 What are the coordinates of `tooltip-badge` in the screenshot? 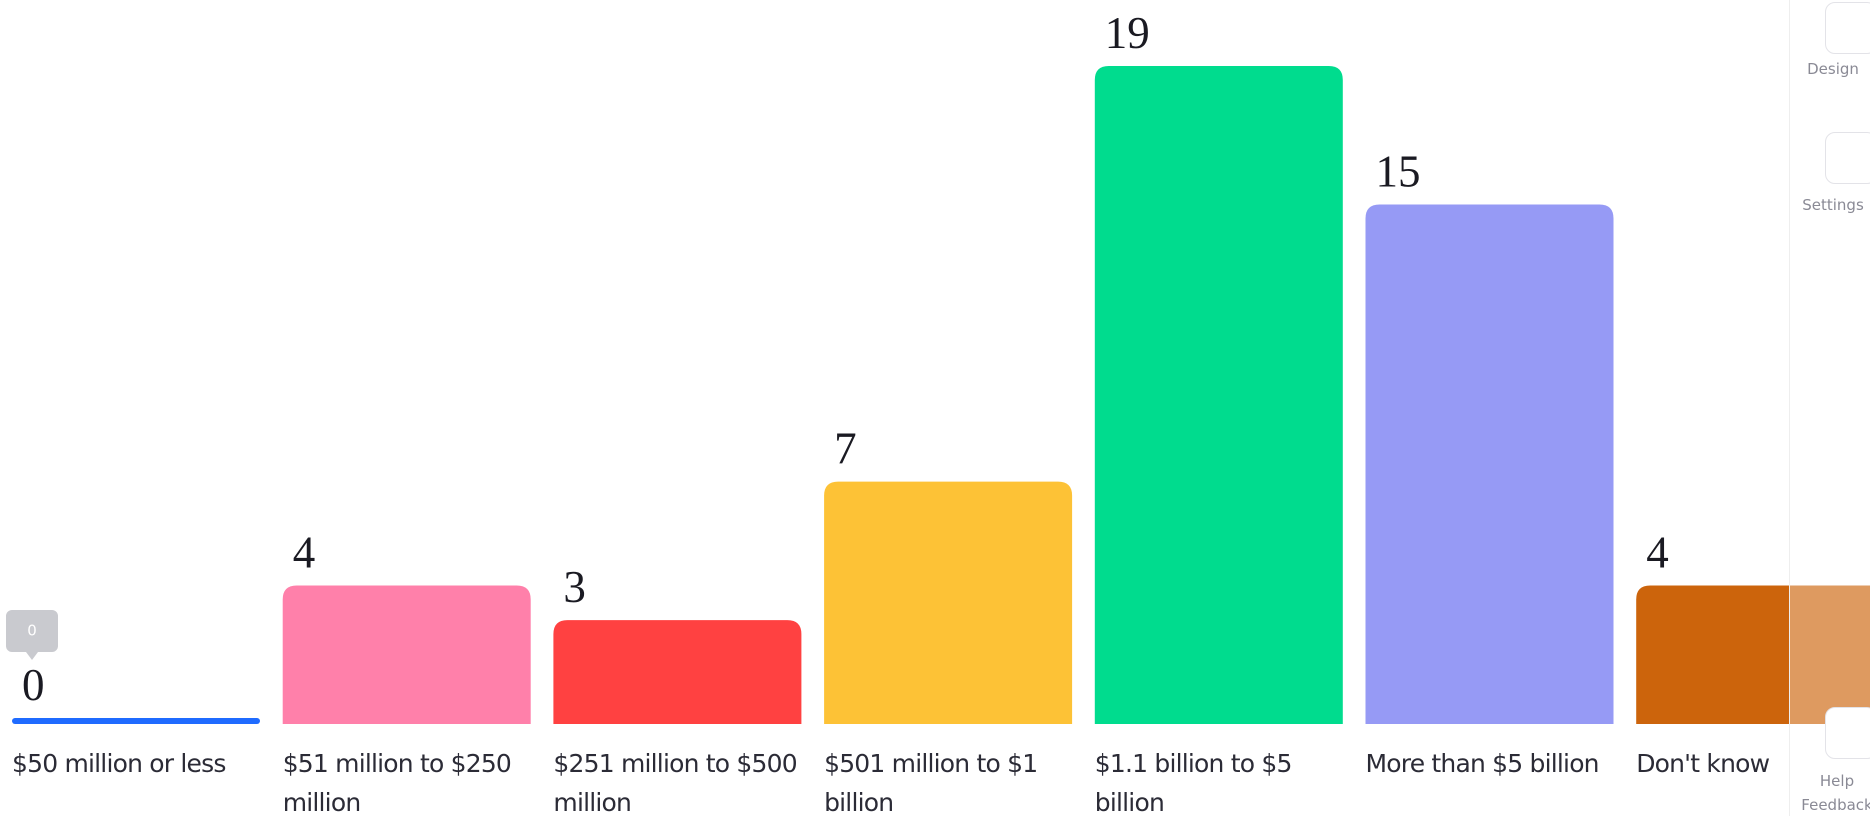 It's located at (32, 635).